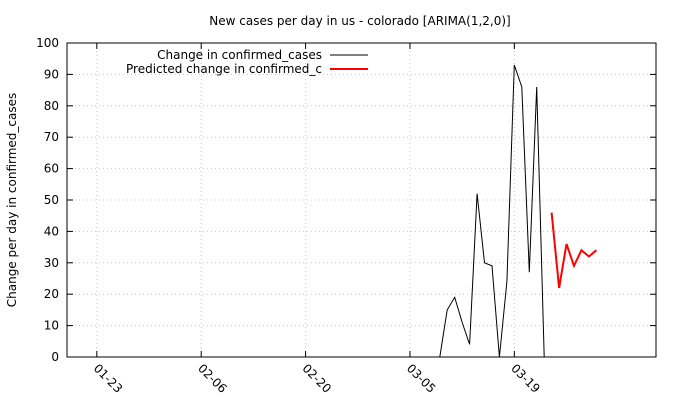 The width and height of the screenshot is (680, 400). I want to click on x-tick-label: 02-06, so click(212, 378).